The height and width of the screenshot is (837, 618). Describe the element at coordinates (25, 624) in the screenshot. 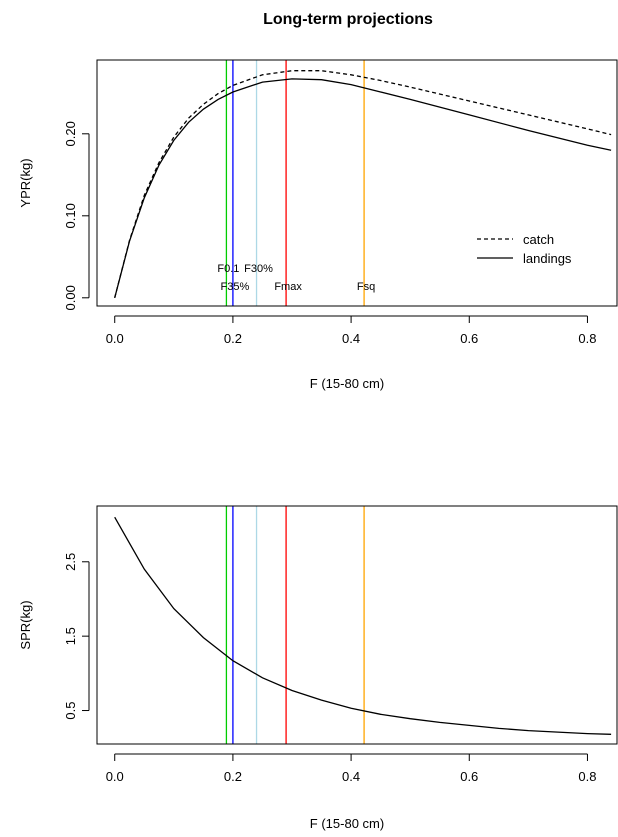

I see `y-axis-label: SPR(kg)` at that location.